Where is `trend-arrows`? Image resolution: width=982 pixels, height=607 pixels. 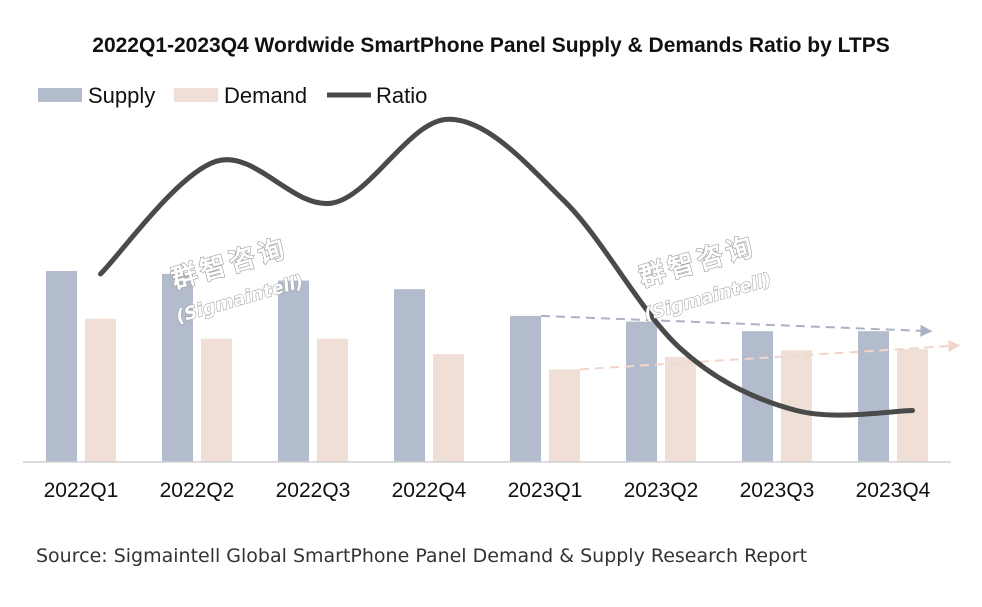 trend-arrows is located at coordinates (750, 342).